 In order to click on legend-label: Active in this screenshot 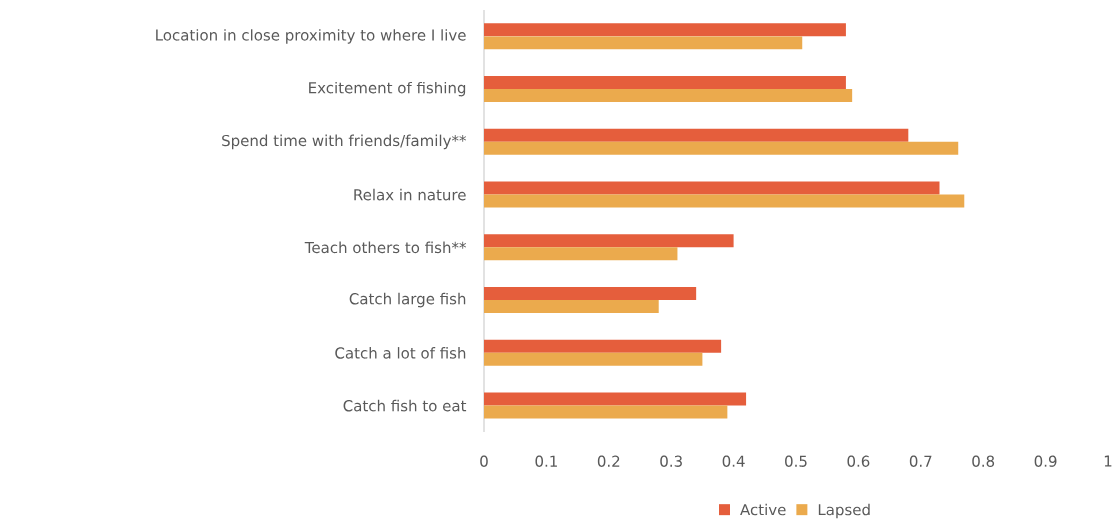, I will do `click(763, 509)`.